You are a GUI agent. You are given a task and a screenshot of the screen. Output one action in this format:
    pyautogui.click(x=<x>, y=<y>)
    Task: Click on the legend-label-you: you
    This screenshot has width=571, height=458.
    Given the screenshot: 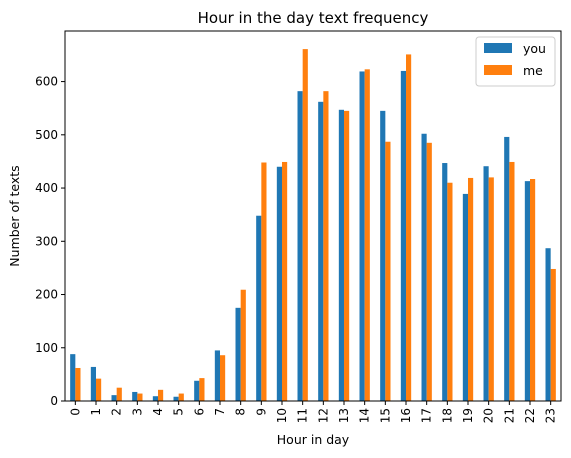 What is the action you would take?
    pyautogui.click(x=534, y=48)
    